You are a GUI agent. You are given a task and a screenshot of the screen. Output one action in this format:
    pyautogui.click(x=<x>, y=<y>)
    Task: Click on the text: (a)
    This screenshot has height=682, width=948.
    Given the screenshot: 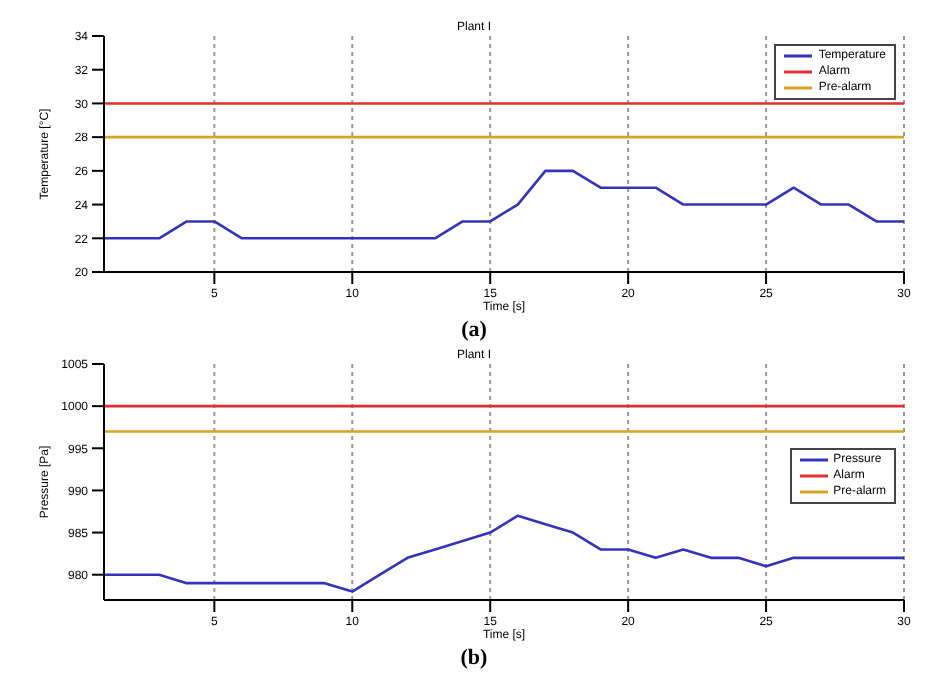 What is the action you would take?
    pyautogui.click(x=474, y=330)
    